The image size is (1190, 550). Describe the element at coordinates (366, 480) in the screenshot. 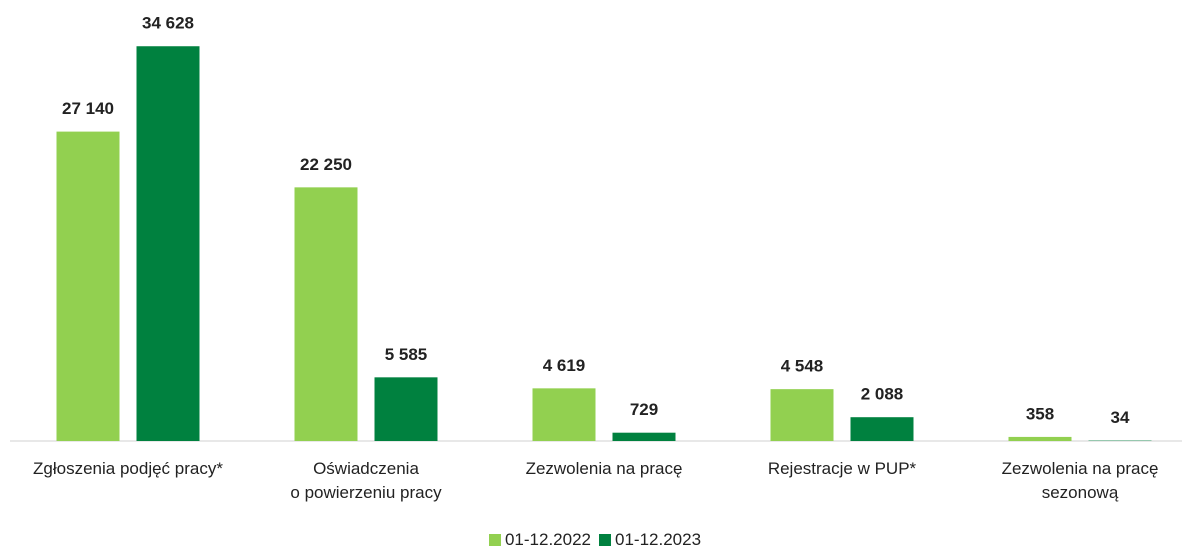

I see `x-tick-label: Oświadczenia o powierzeniu pracy` at that location.